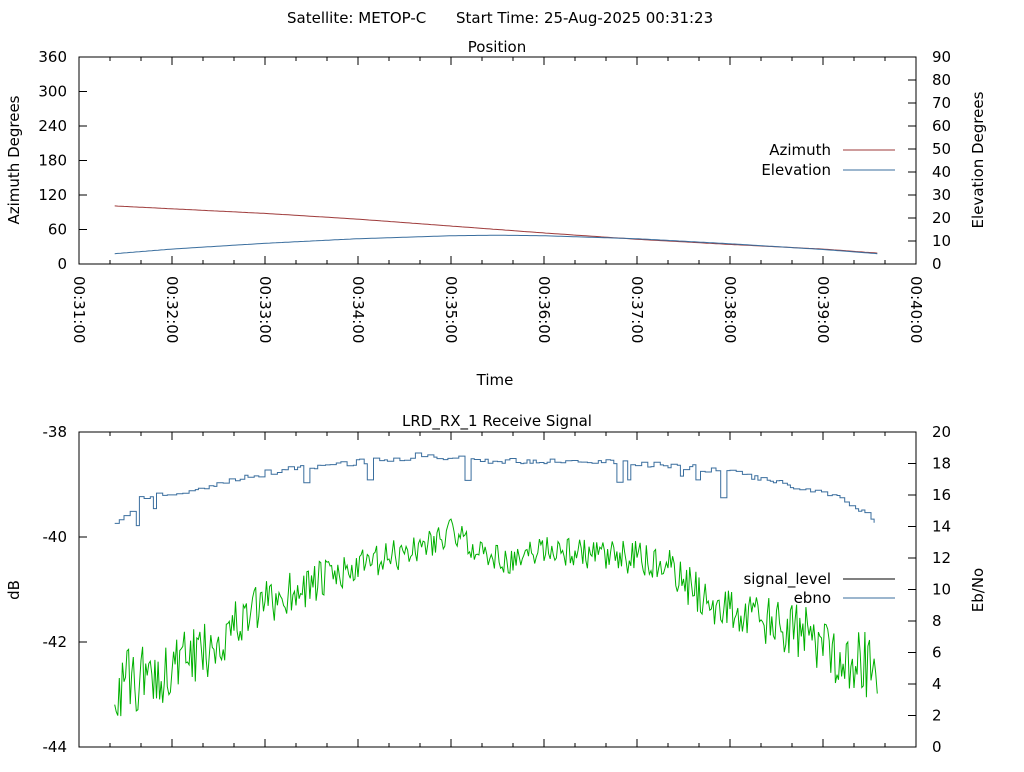  What do you see at coordinates (496, 244) in the screenshot?
I see `position-series-elevation-line` at bounding box center [496, 244].